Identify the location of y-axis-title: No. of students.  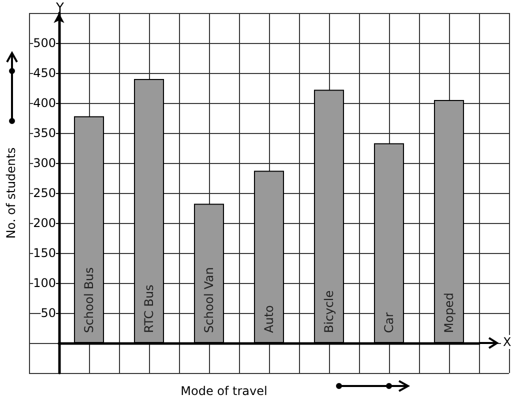
(11, 193).